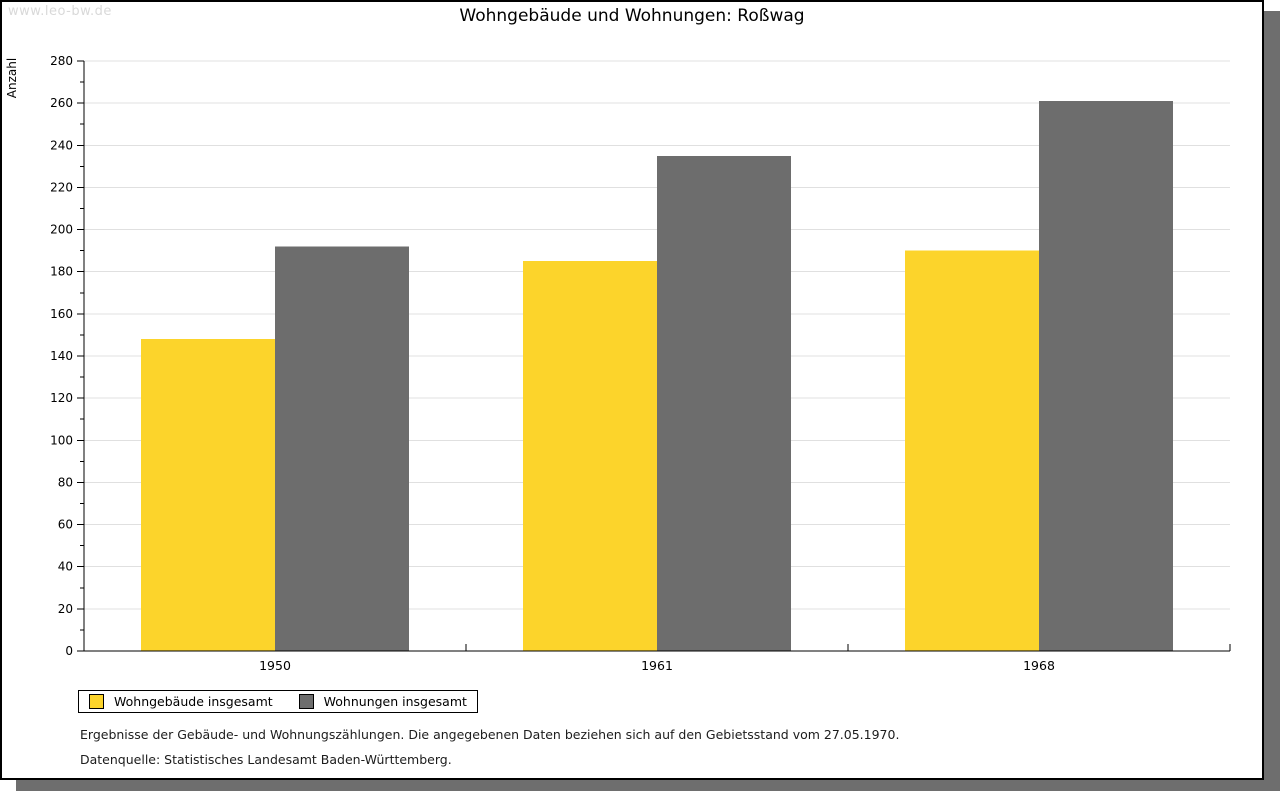  I want to click on x-category-label: 1961, so click(657, 665).